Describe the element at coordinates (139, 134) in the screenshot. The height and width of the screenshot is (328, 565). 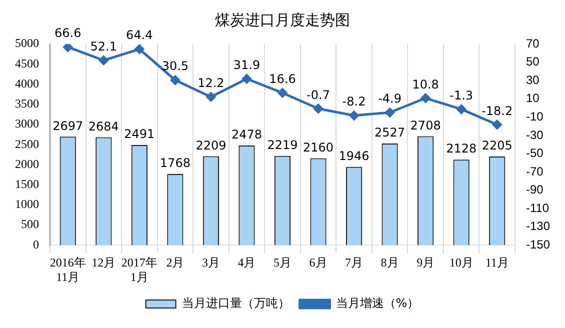
I see `data-label: 2491` at that location.